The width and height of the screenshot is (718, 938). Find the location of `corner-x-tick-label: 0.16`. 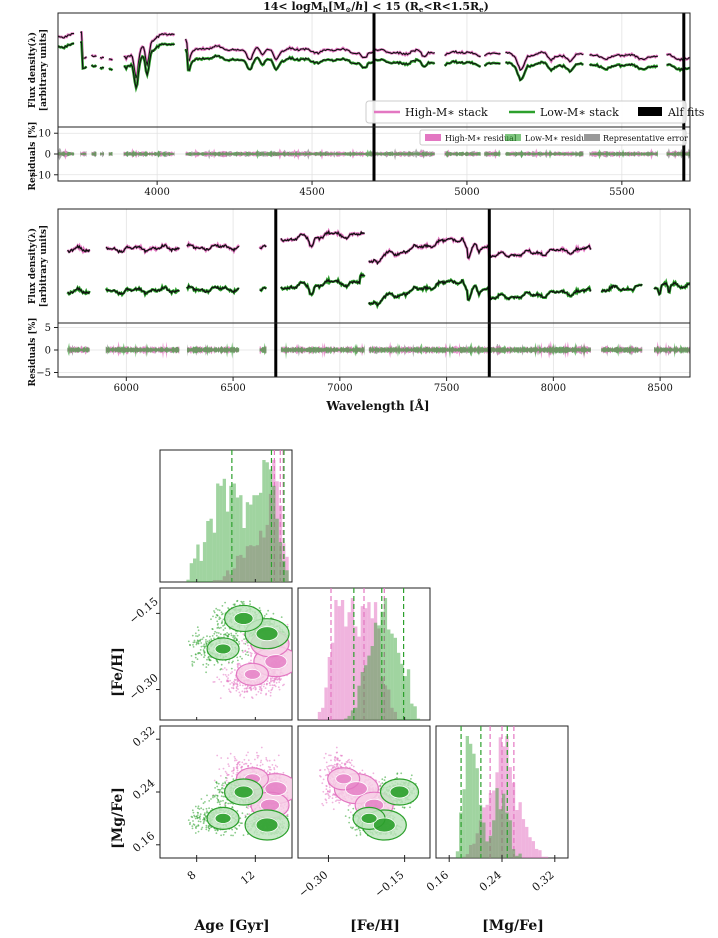

corner-x-tick-label: 0.16 is located at coordinates (437, 881).